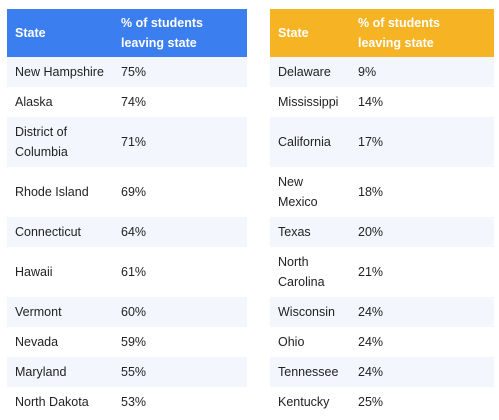 This screenshot has width=499, height=420. Describe the element at coordinates (301, 272) in the screenshot. I see `state-cell: North Carolina` at that location.